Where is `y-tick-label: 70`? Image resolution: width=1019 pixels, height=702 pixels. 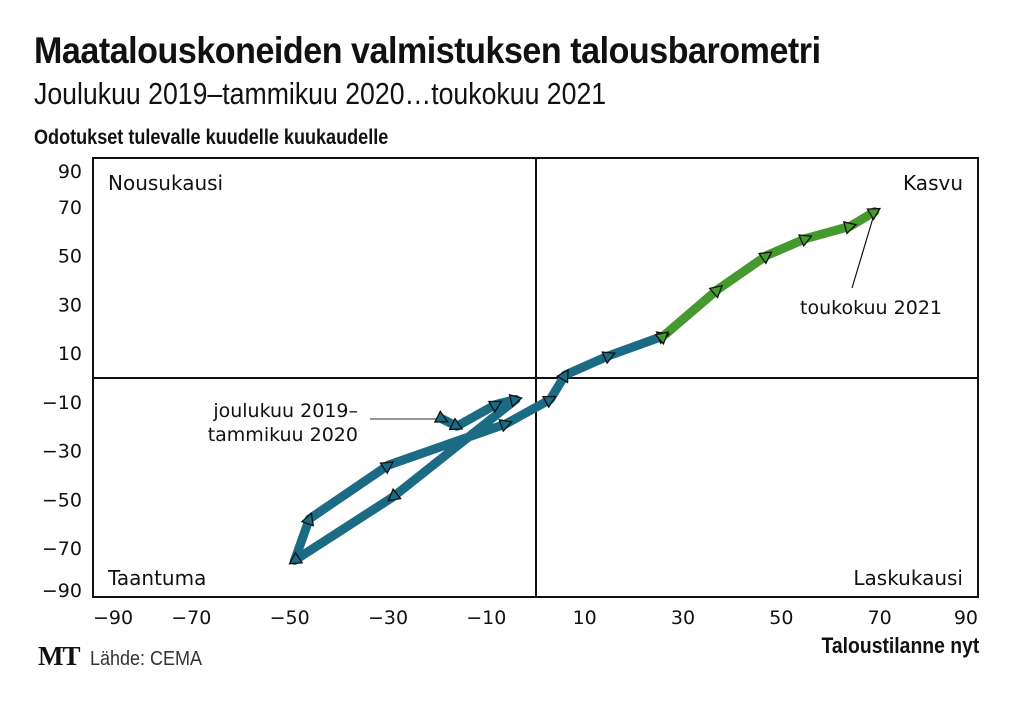 y-tick-label: 70 is located at coordinates (70, 208).